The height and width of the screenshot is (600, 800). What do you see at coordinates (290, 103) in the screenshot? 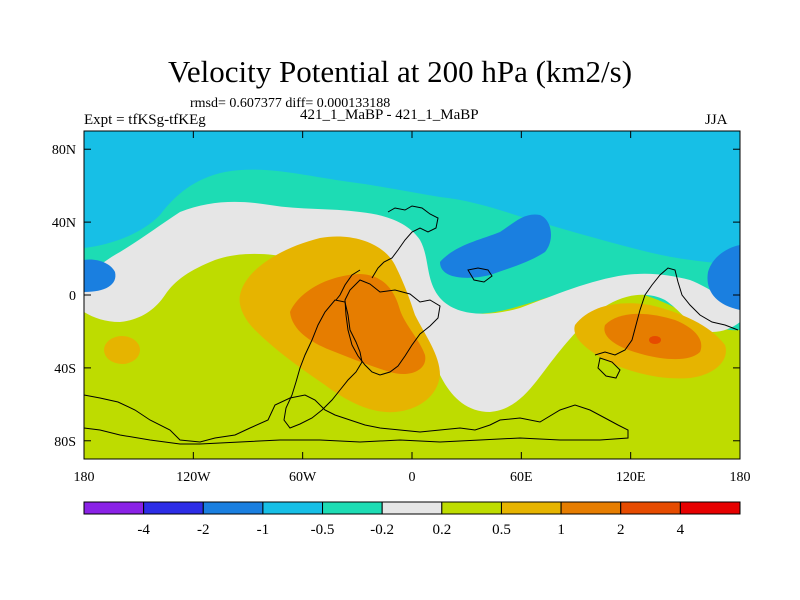
I see `stats-label: rmsd= 0.607377 diff= 0.000133188` at bounding box center [290, 103].